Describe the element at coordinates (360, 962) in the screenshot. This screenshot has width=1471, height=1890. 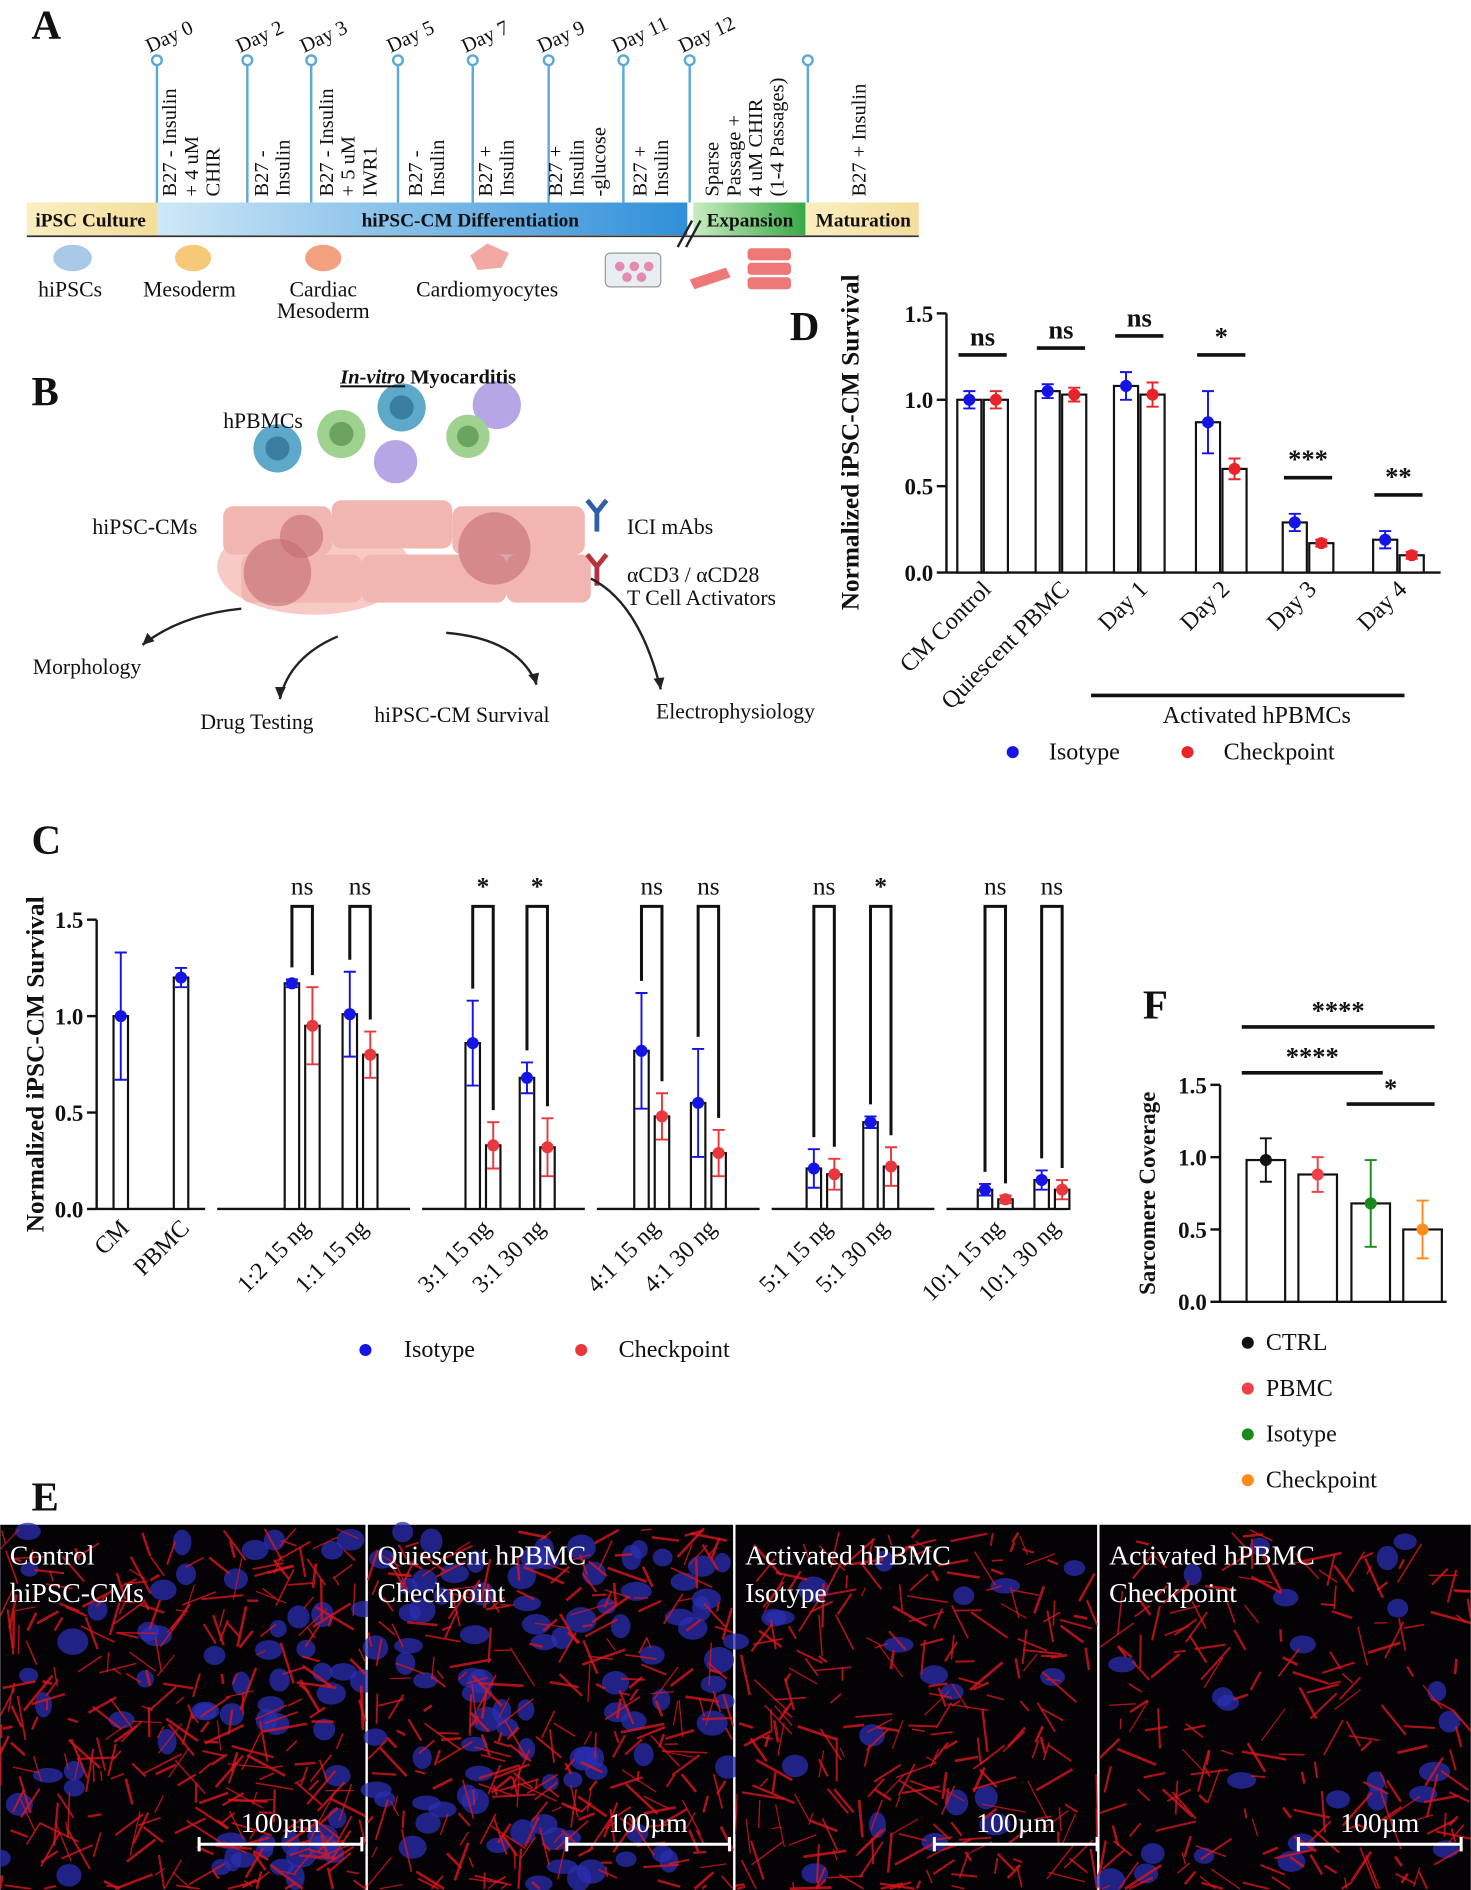
I see `significance-bracket` at that location.